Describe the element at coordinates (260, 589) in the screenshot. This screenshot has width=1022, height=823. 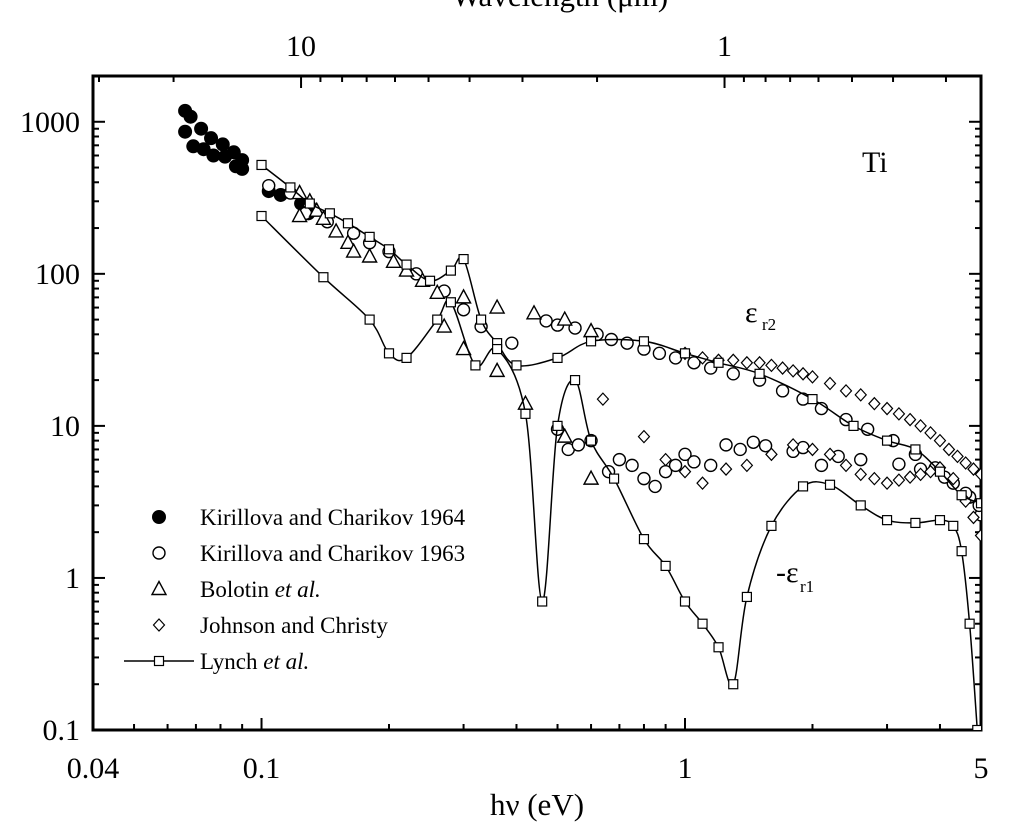
I see `legend-label: Bolotin et al.` at that location.